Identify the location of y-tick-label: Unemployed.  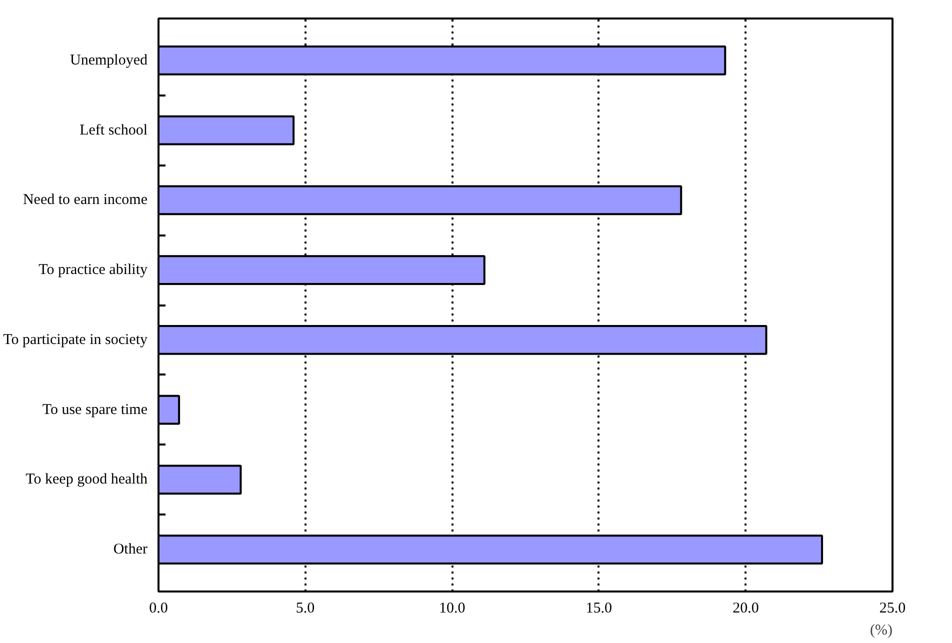
(109, 60).